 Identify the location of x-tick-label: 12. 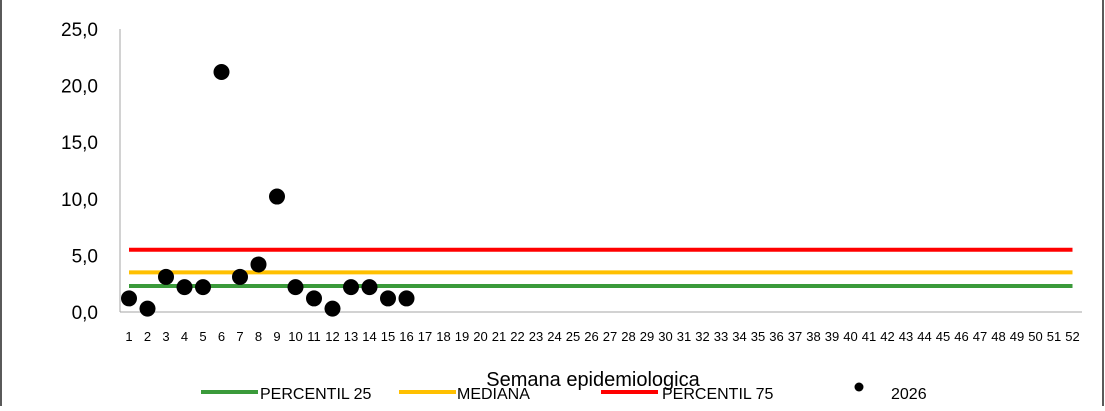
(332, 336).